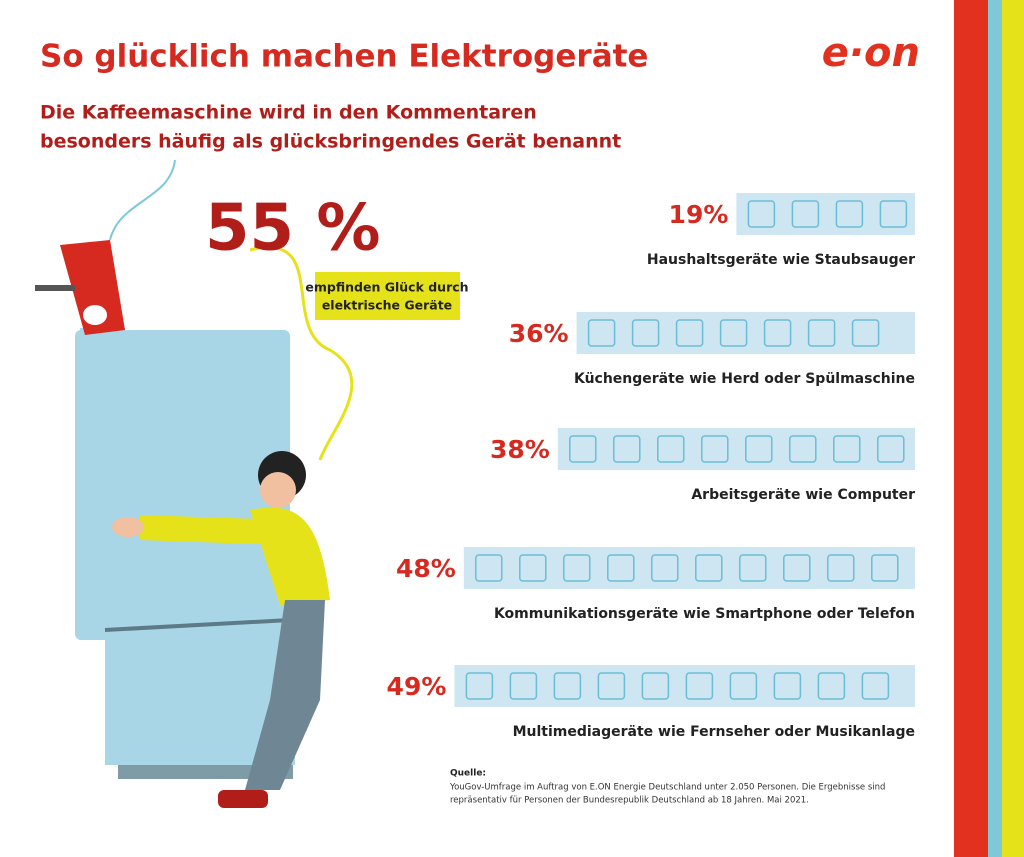 The image size is (1024, 857). What do you see at coordinates (387, 296) in the screenshot?
I see `highlight-box` at bounding box center [387, 296].